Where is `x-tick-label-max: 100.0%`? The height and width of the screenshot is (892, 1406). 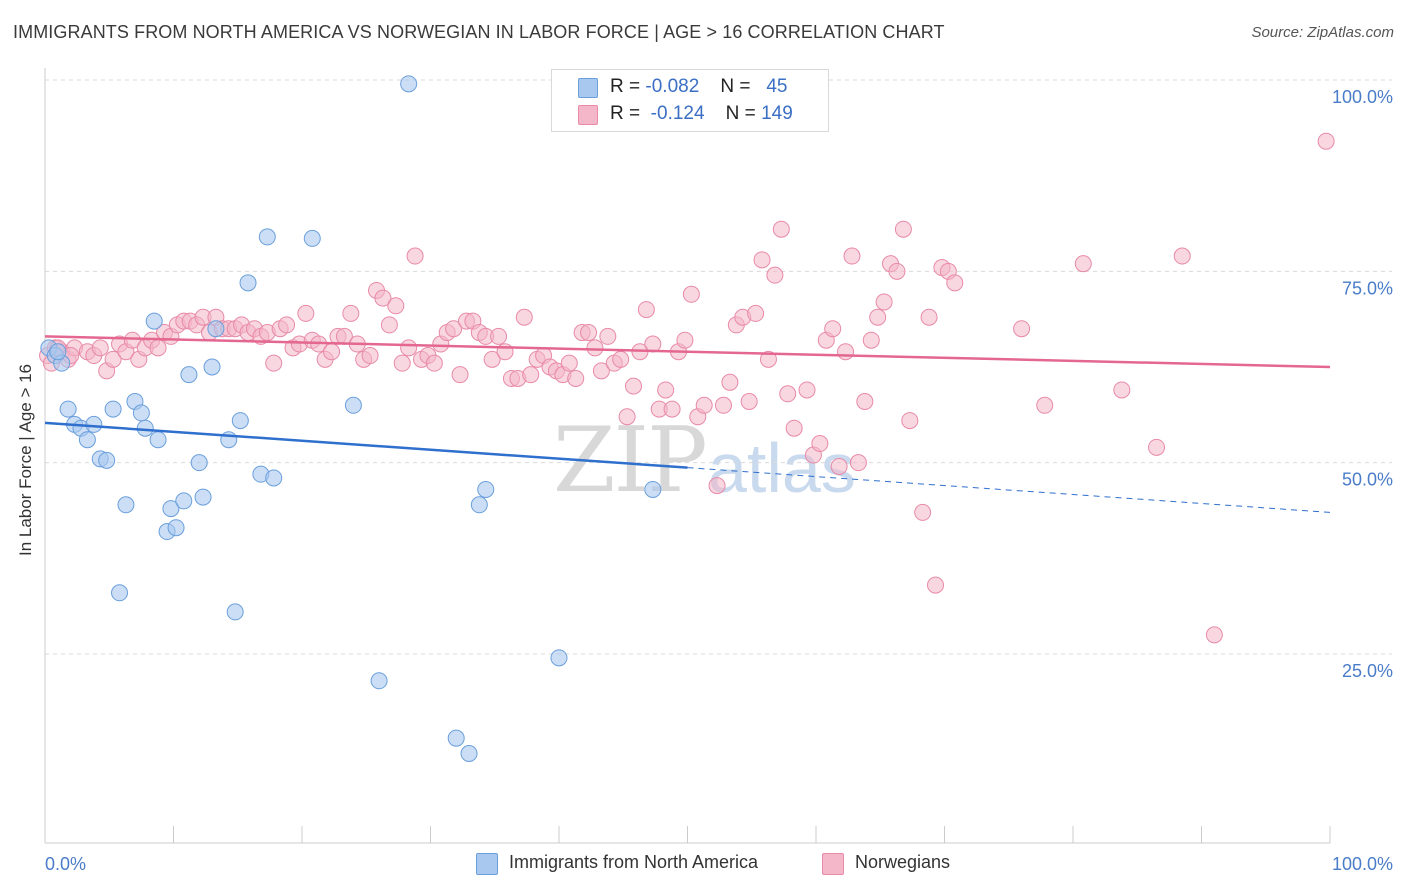
x-tick-label-max: 100.0% is located at coordinates (1362, 864).